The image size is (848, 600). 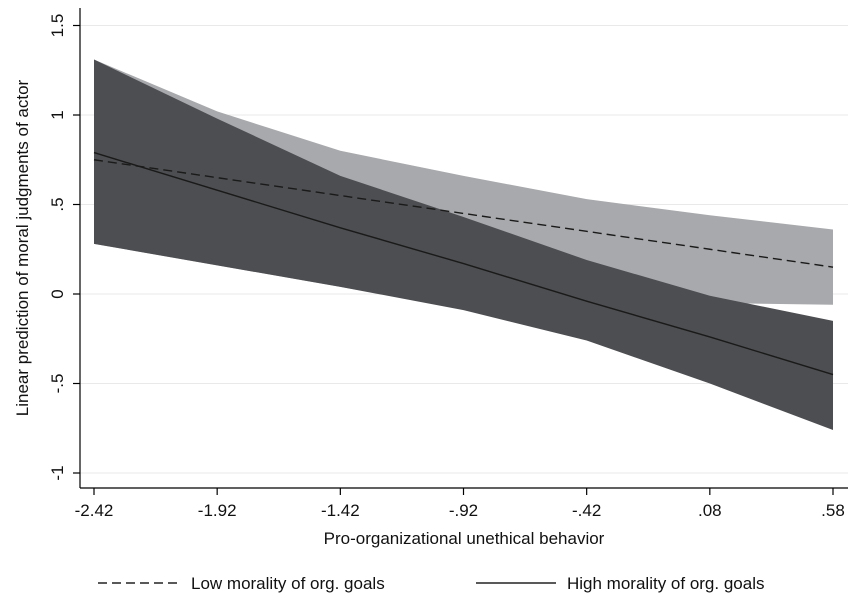 What do you see at coordinates (464, 538) in the screenshot?
I see `x-axis-title: Pro-organizational unethical behavior` at bounding box center [464, 538].